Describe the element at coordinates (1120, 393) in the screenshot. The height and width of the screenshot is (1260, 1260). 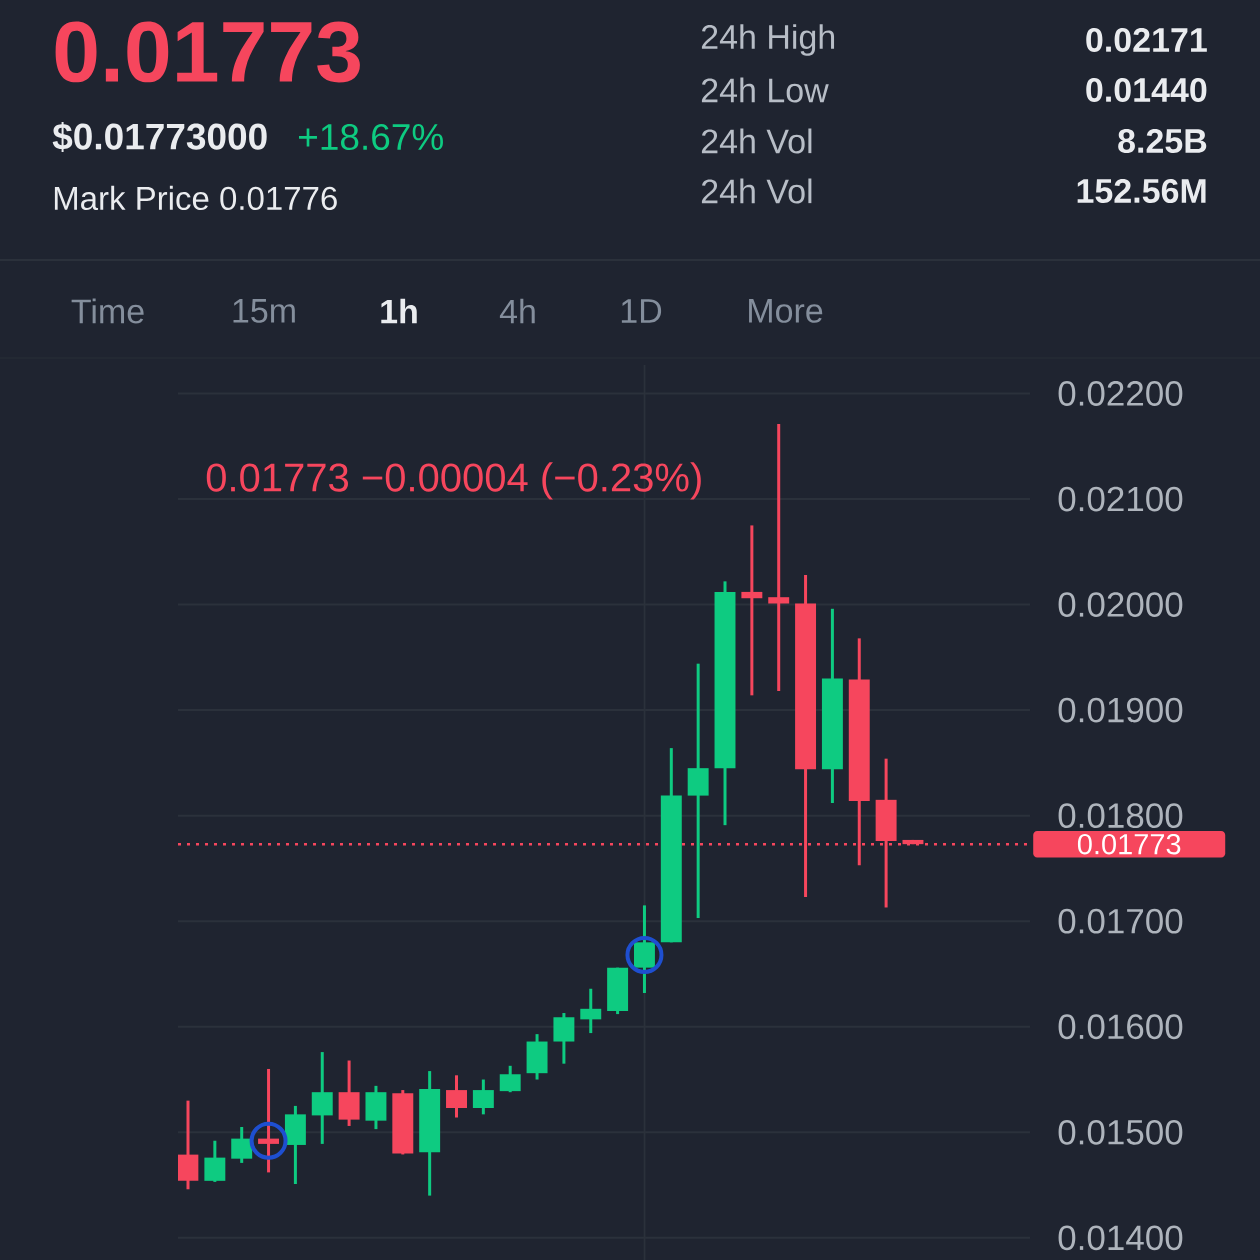
I see `y-tick-label: 0.02200` at that location.